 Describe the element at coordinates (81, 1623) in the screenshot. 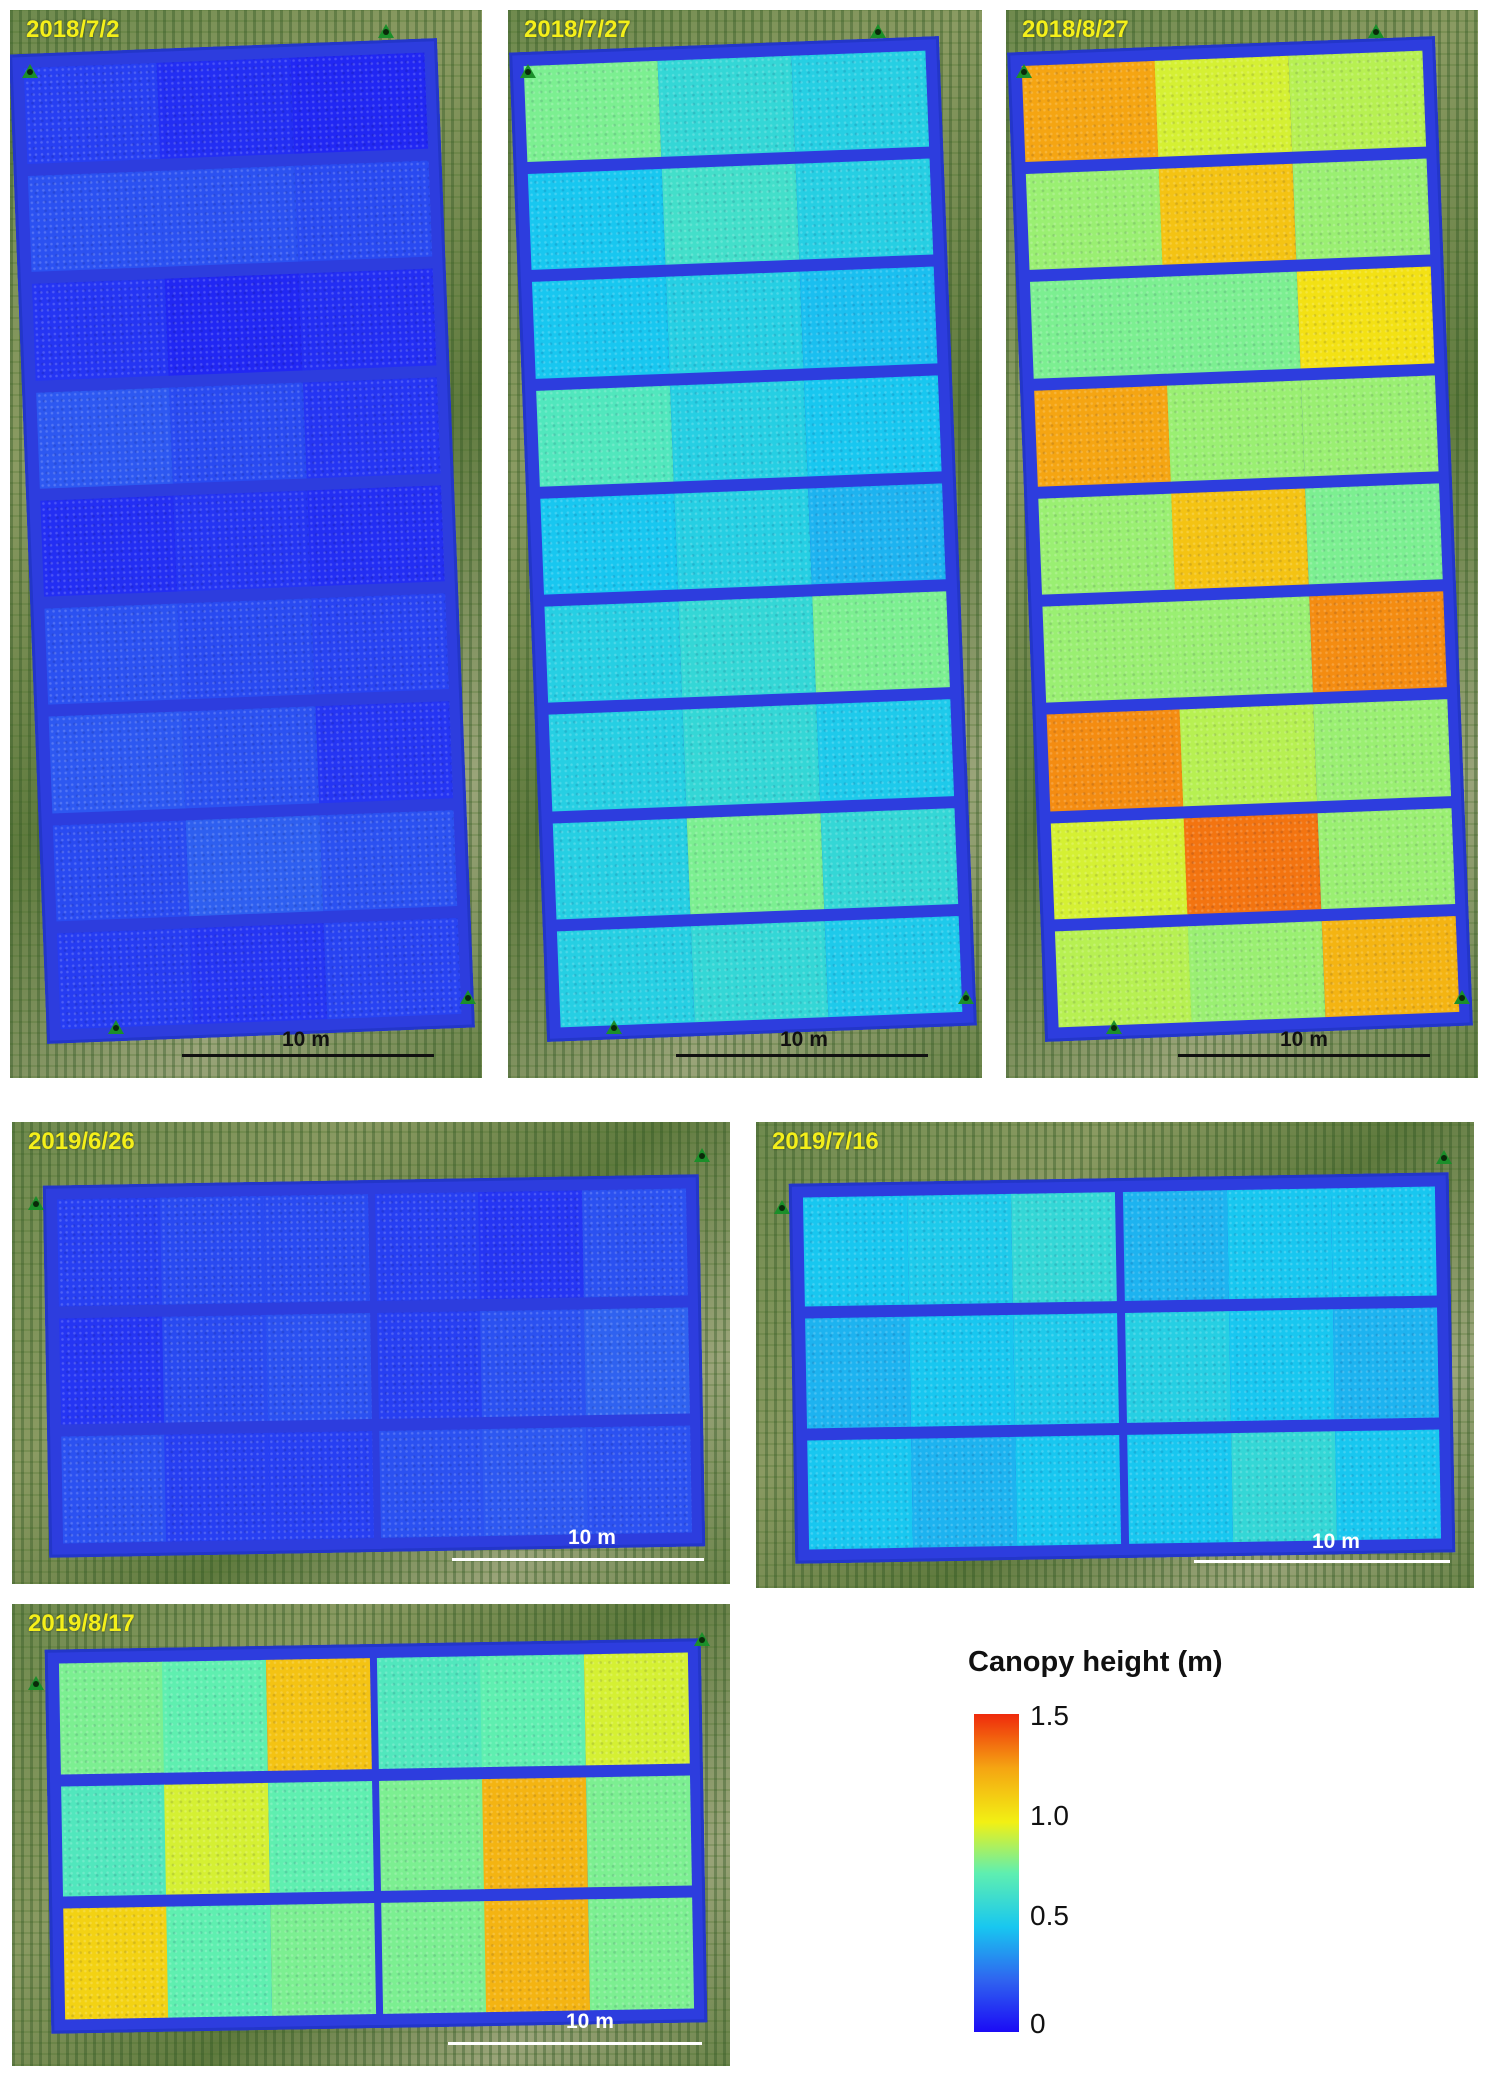

I see `panel-date-label: 2019/8/17` at that location.